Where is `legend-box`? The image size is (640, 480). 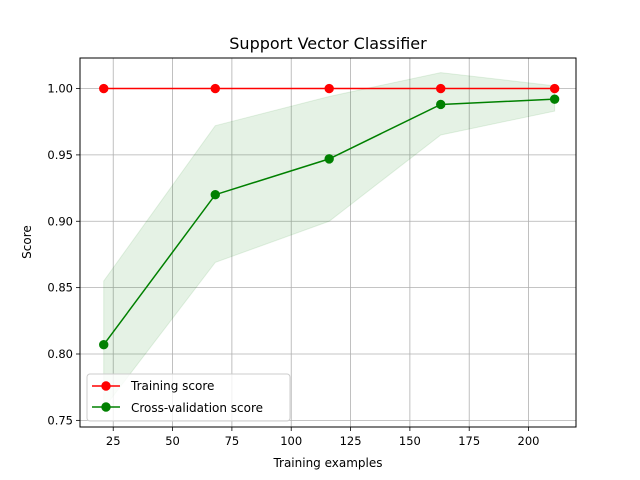 legend-box is located at coordinates (188, 397).